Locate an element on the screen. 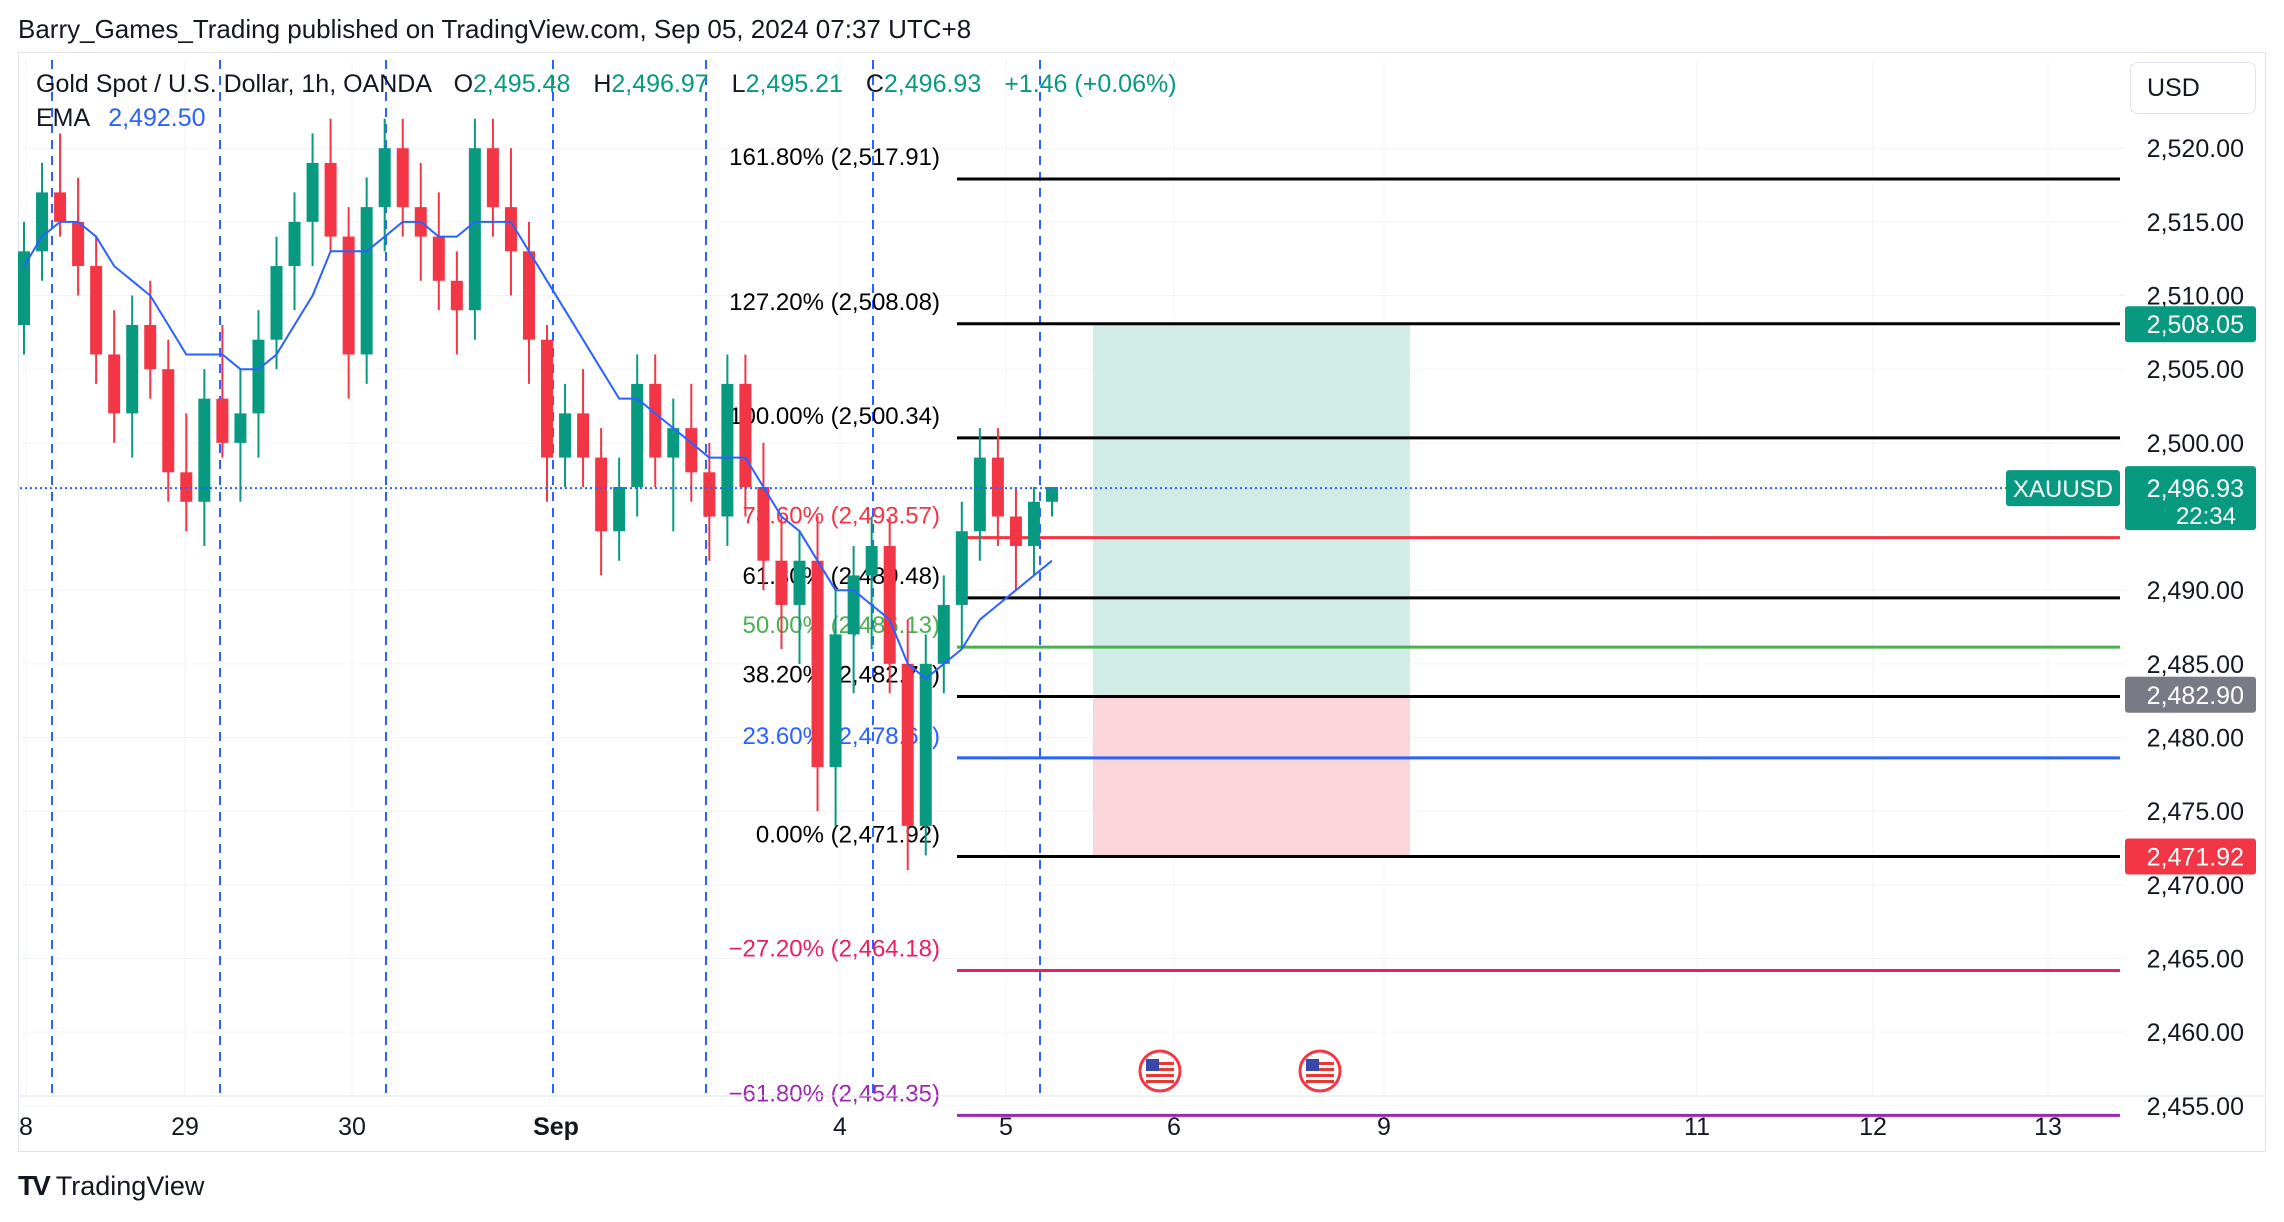  price-badge-text: 2,482.90 is located at coordinates (2195, 696).